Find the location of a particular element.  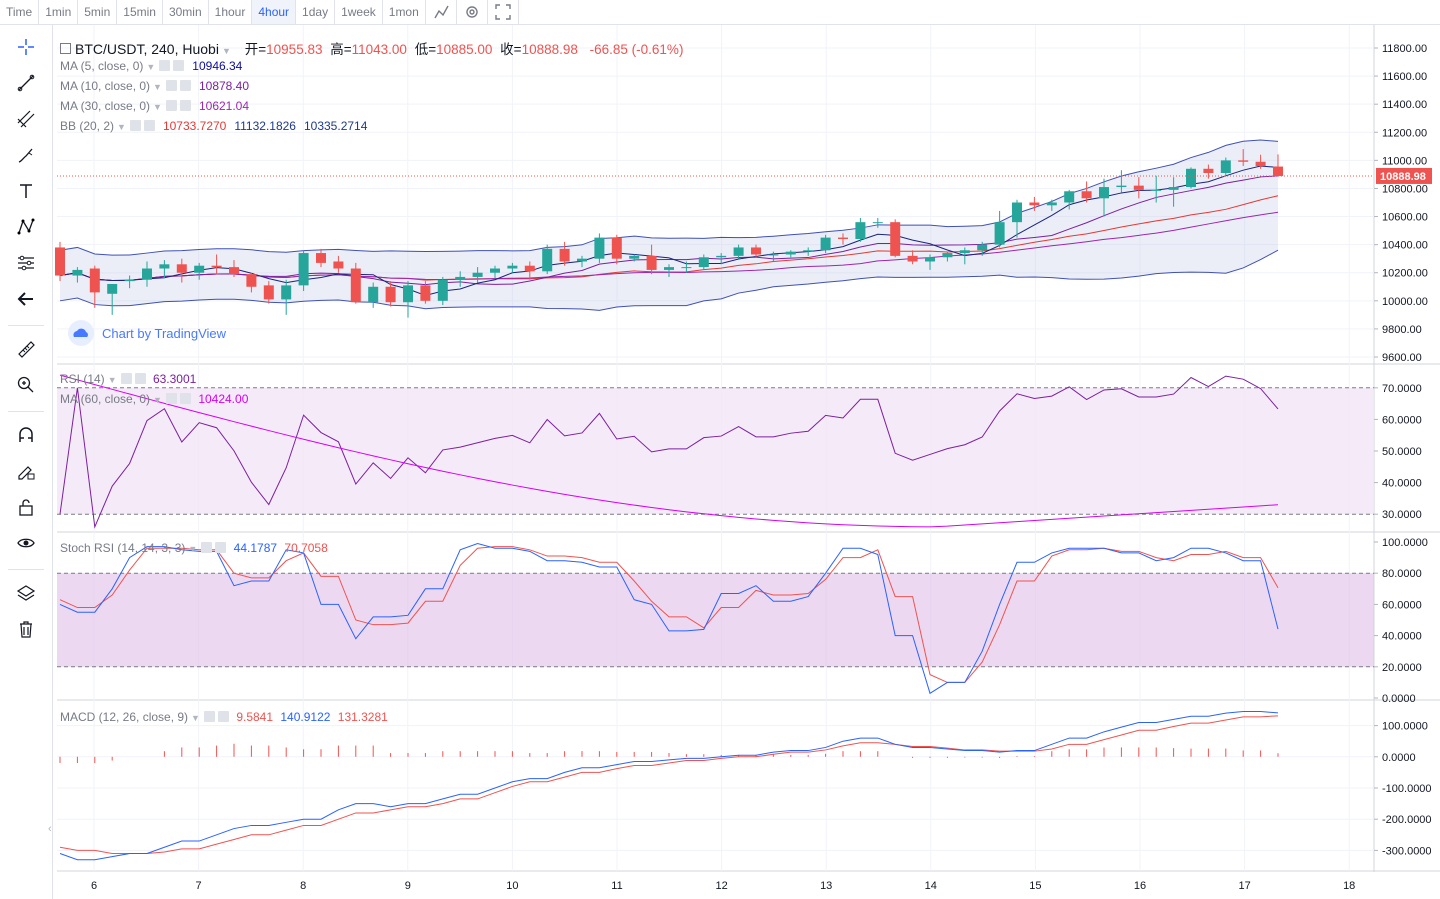

stoch-tick-label: 40.0000 is located at coordinates (1402, 637).